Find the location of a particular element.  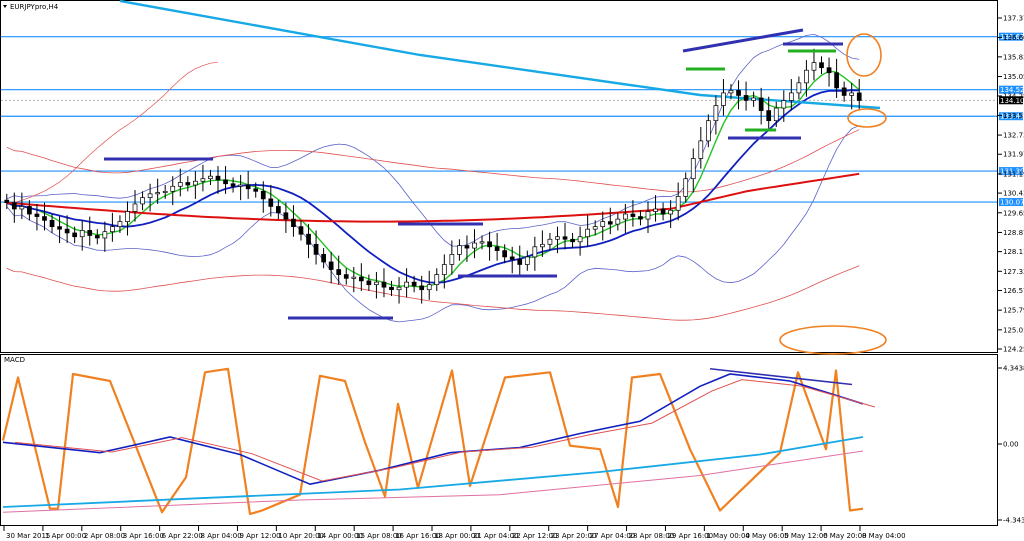

slow-ma-line is located at coordinates (433, 197).